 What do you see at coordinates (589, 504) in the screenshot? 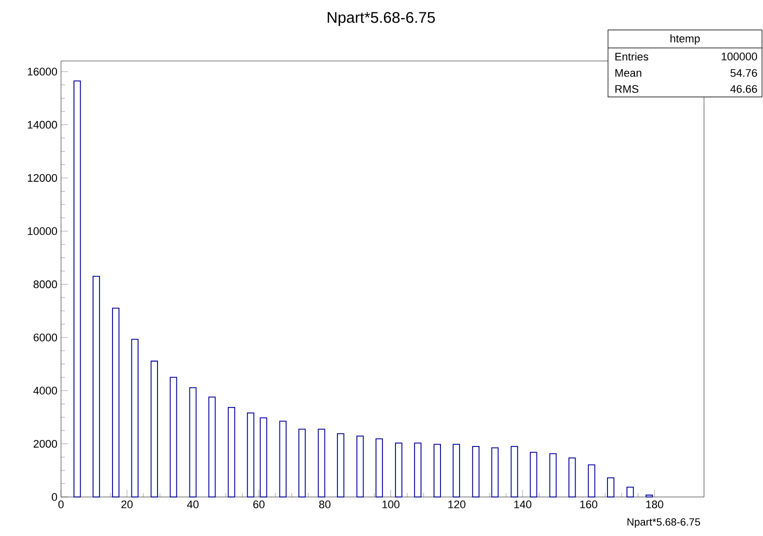
I see `x-tick-label: 160` at bounding box center [589, 504].